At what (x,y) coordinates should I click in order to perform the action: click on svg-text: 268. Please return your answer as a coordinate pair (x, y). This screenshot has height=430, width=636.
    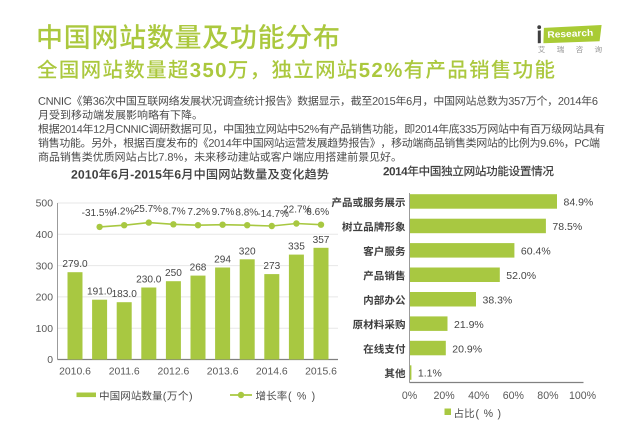
    Looking at the image, I should click on (198, 268).